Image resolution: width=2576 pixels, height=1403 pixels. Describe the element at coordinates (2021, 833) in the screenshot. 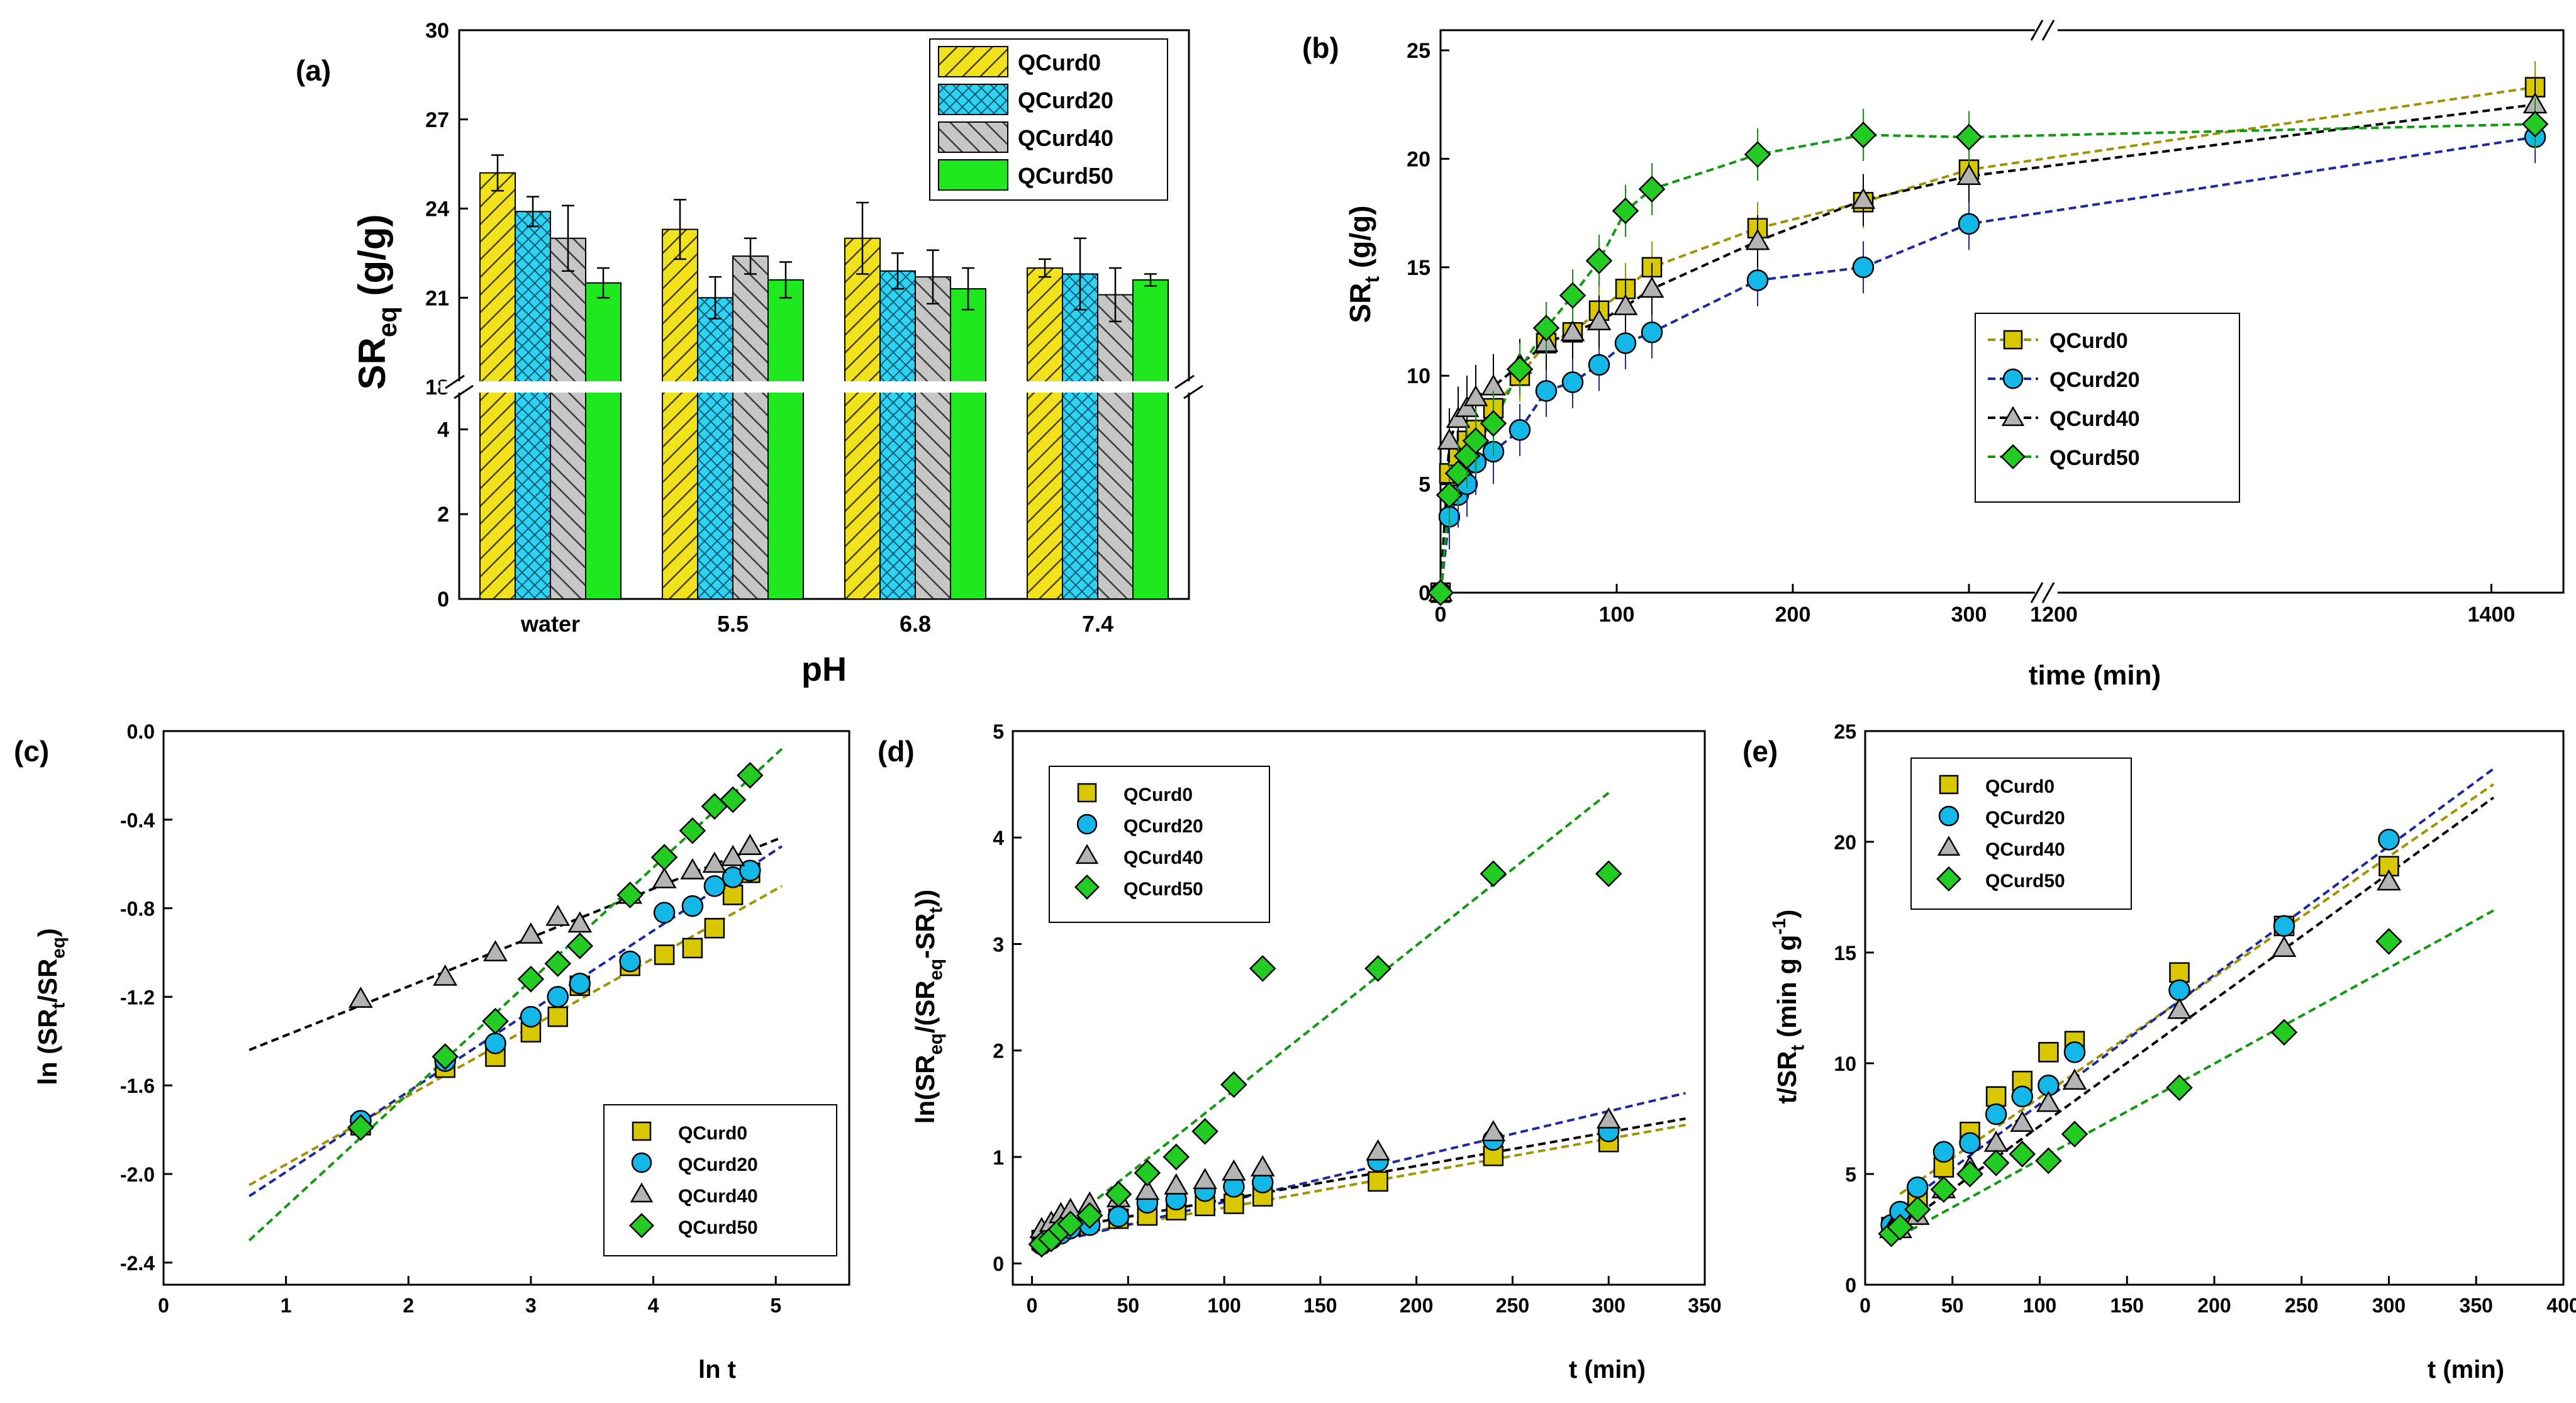

I see `legend-panel-e: QCurd0 QCurd20 QCurd40 QCurd50` at that location.